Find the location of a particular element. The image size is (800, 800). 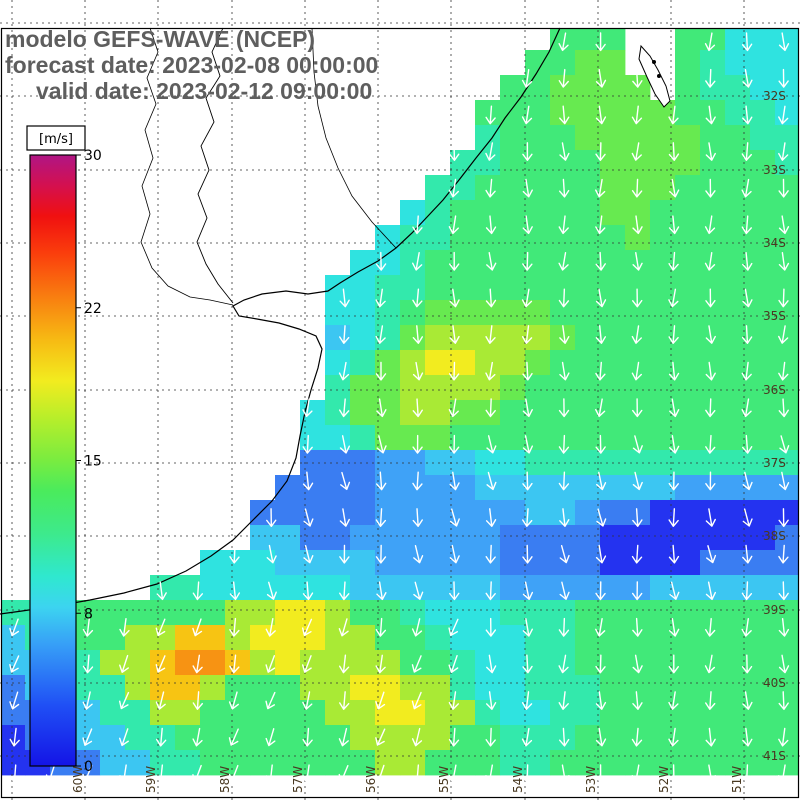

lat-label: 38S is located at coordinates (774, 536).